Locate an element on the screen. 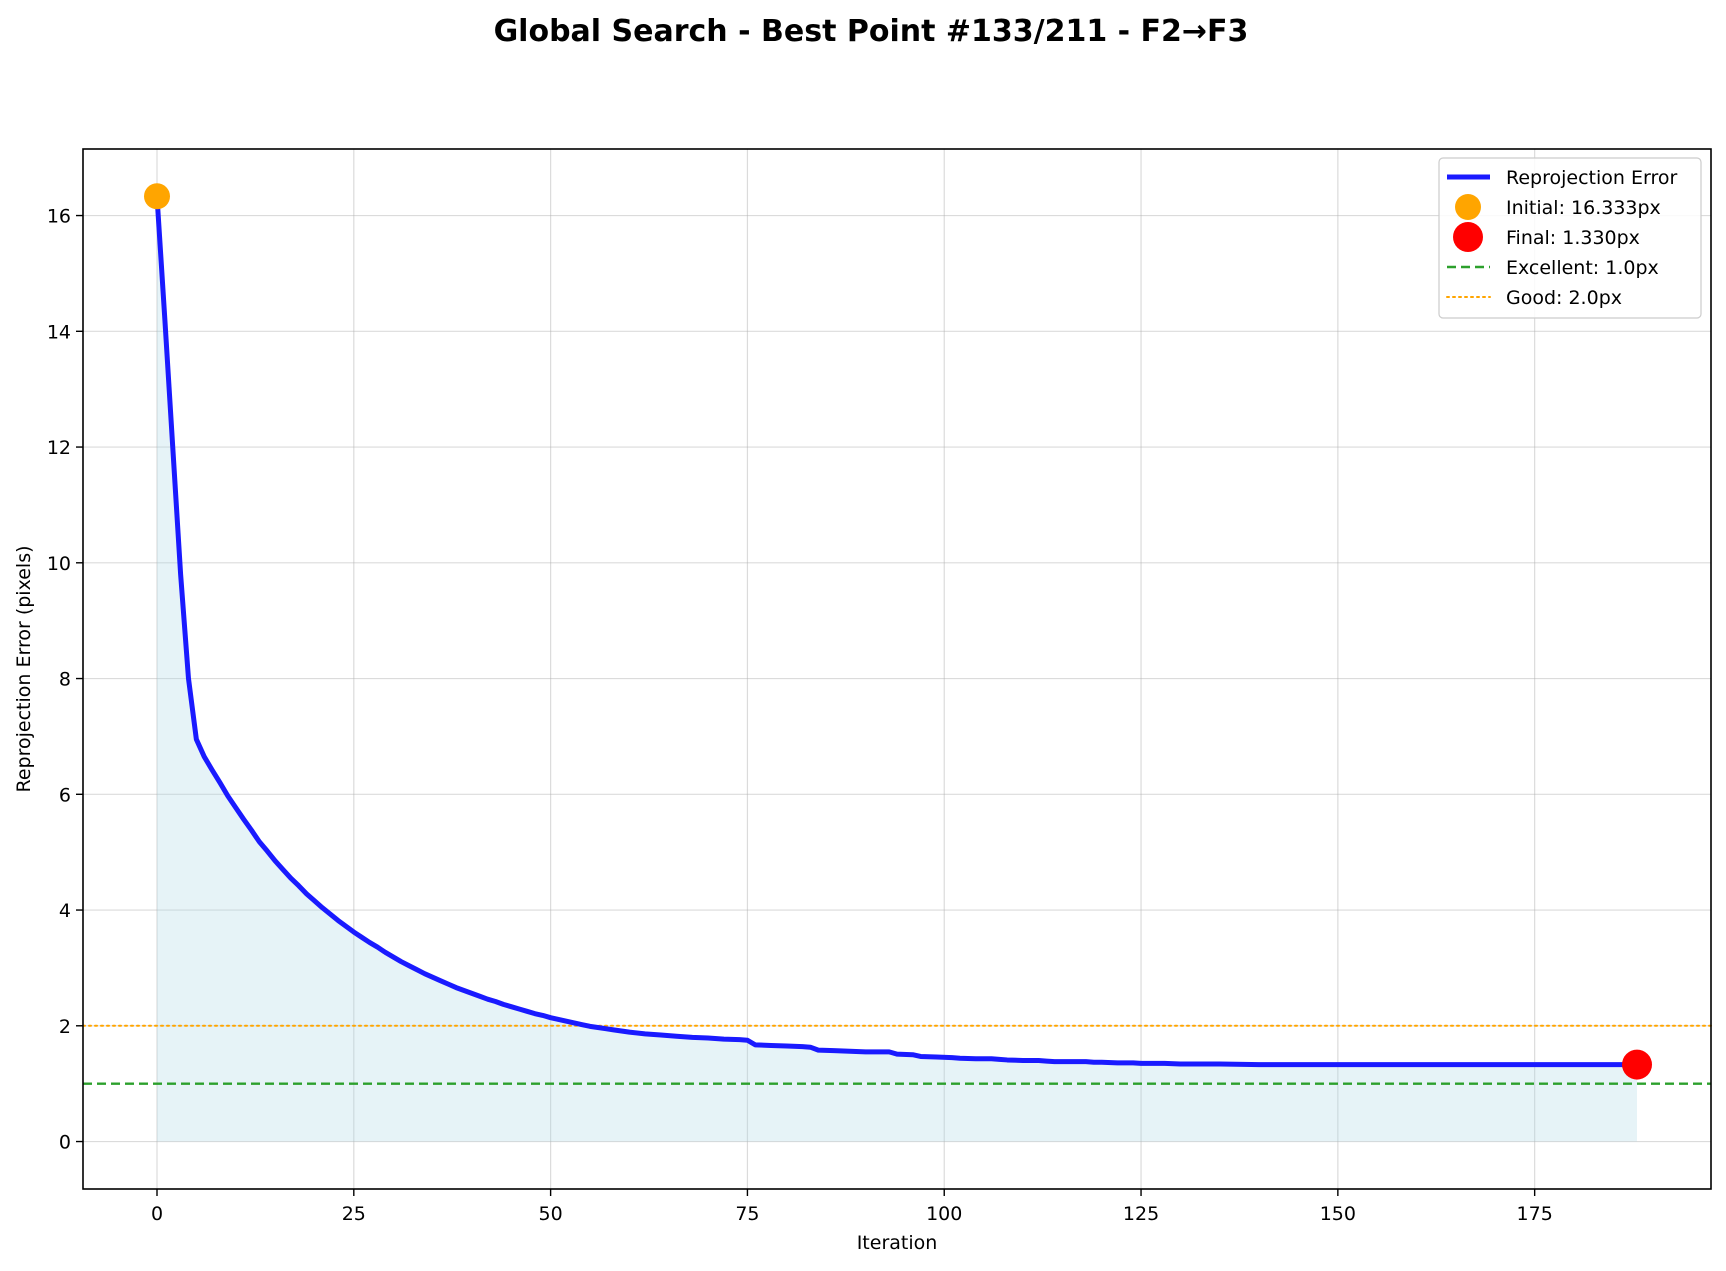  x-tick-label: 175 is located at coordinates (1535, 1214).